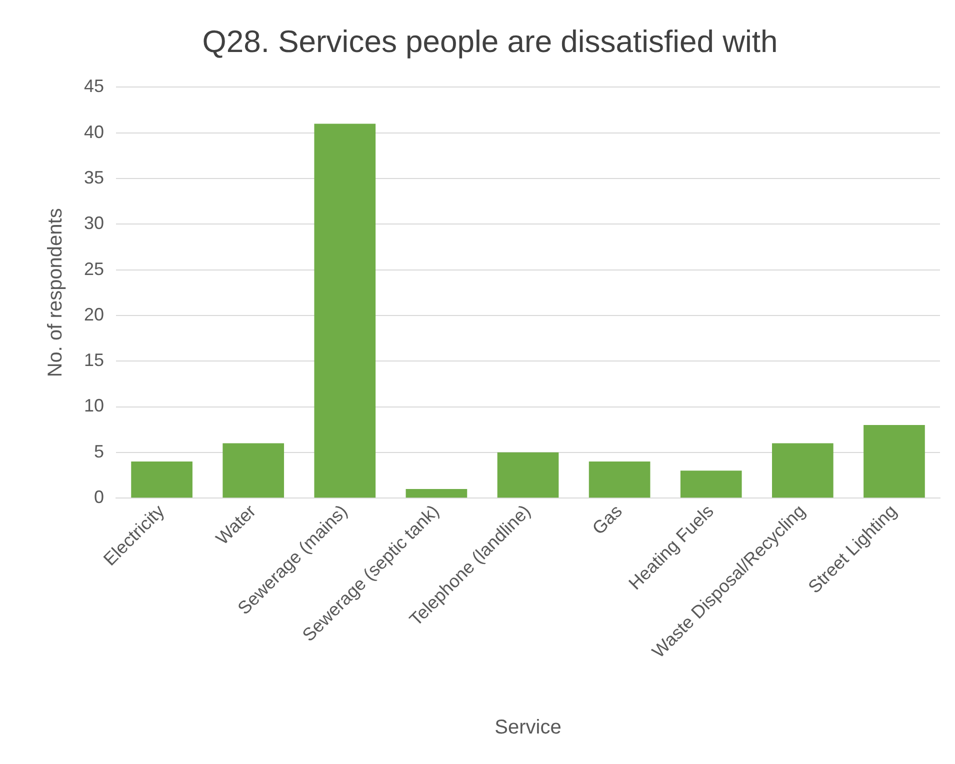 This screenshot has height=764, width=955. Describe the element at coordinates (94, 132) in the screenshot. I see `y-tick-label: 40` at that location.